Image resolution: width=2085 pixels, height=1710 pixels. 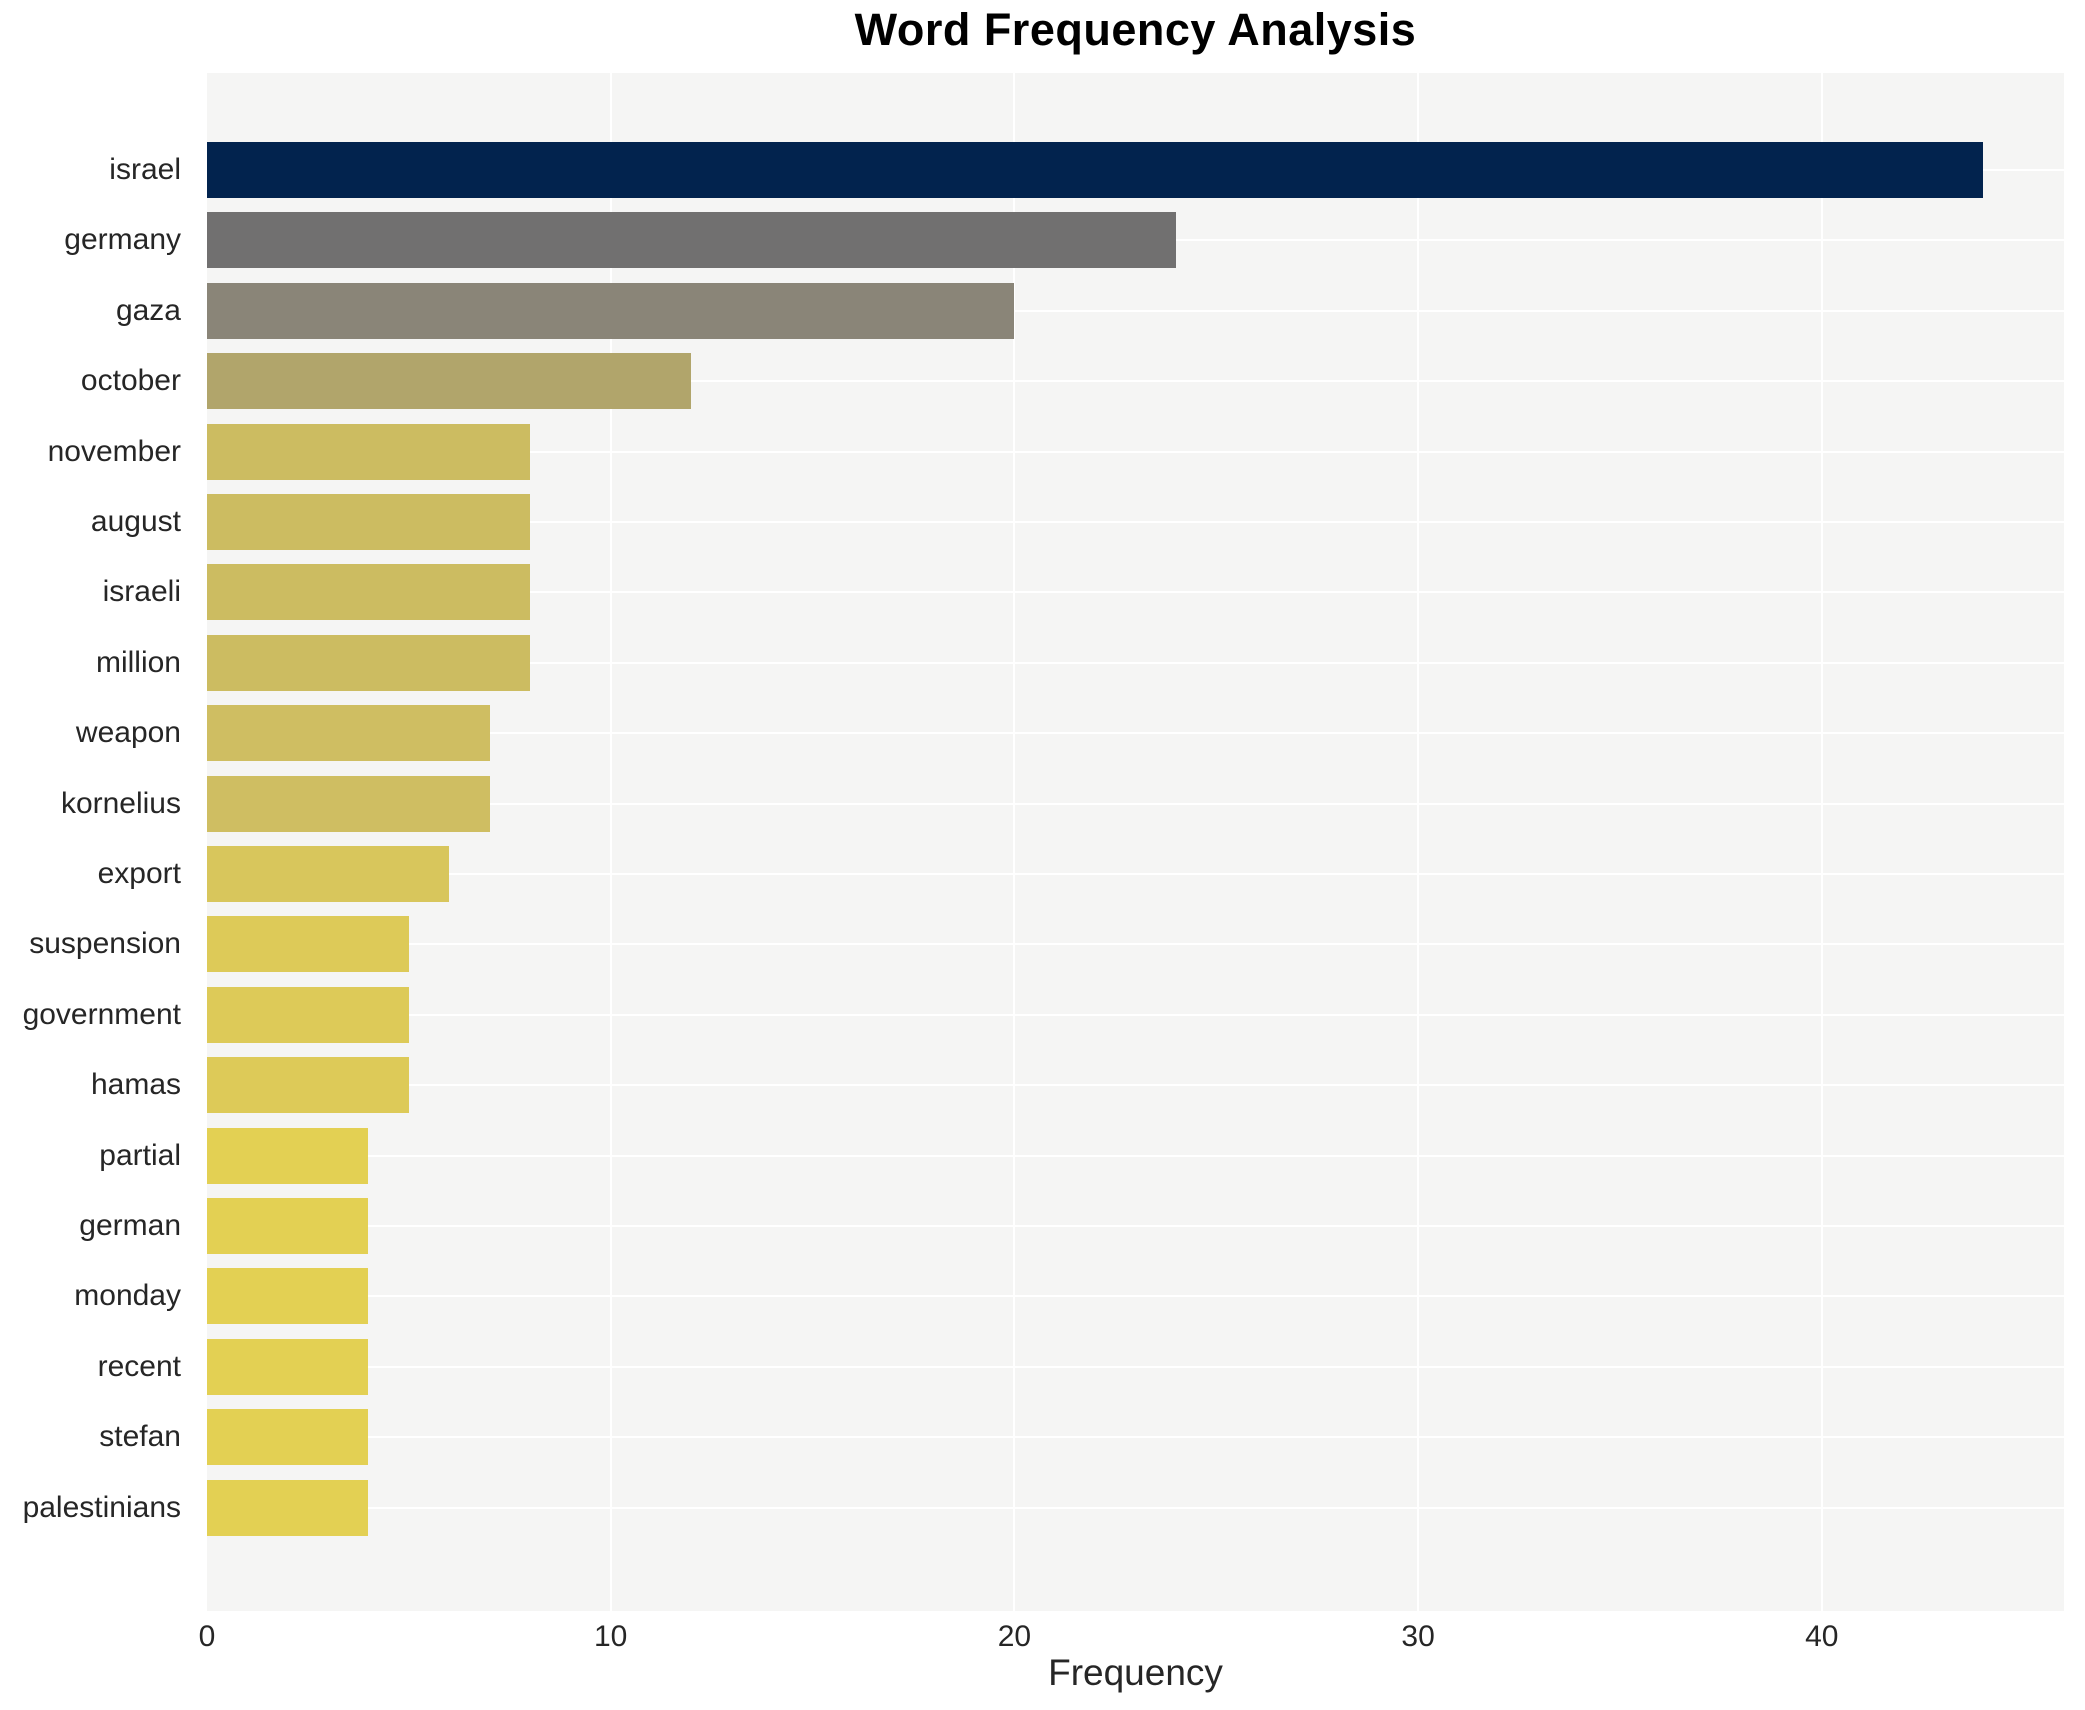 I want to click on x-tick-label: 0, so click(x=207, y=1636).